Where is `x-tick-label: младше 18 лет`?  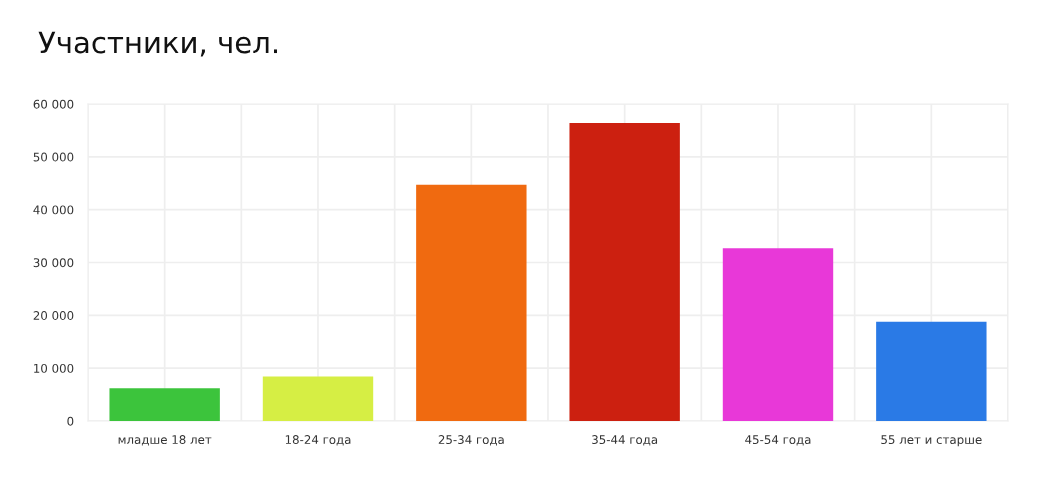 x-tick-label: младше 18 лет is located at coordinates (165, 440).